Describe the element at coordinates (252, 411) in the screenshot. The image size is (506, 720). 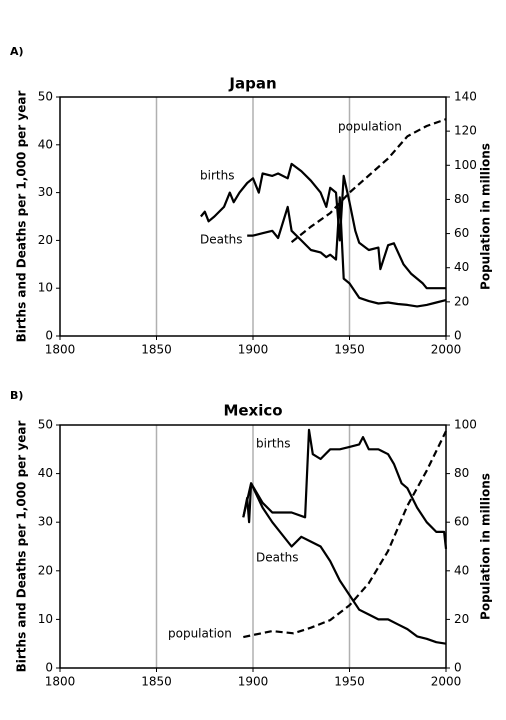
I see `chart-title: Mexico` at that location.